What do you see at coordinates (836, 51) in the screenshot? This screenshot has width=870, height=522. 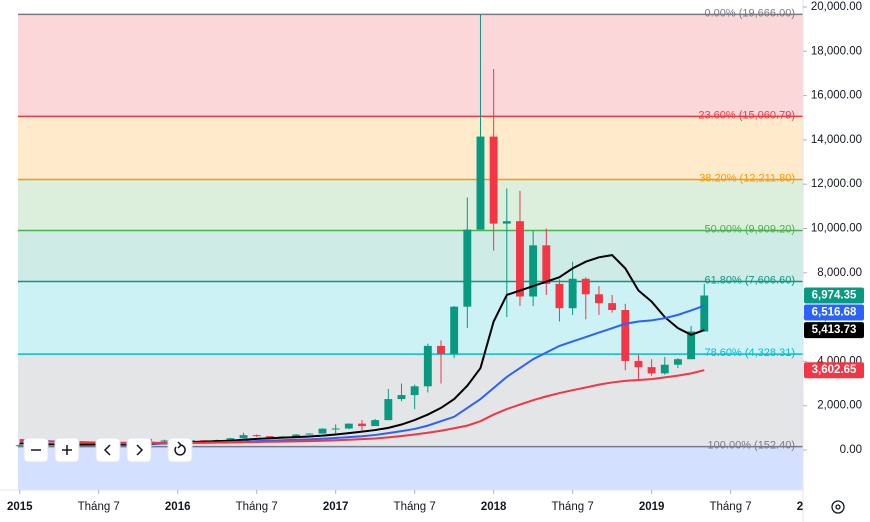 I see `y-tick-label: 18,000.00` at bounding box center [836, 51].